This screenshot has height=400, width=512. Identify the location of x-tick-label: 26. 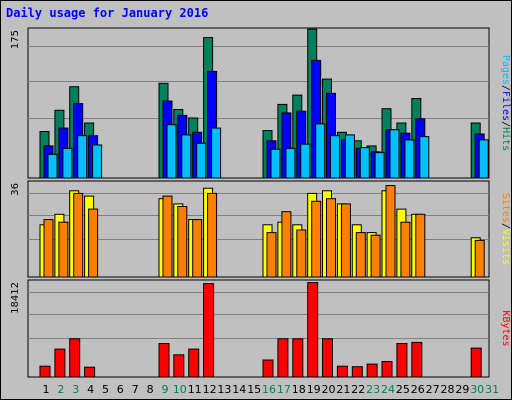
(418, 389).